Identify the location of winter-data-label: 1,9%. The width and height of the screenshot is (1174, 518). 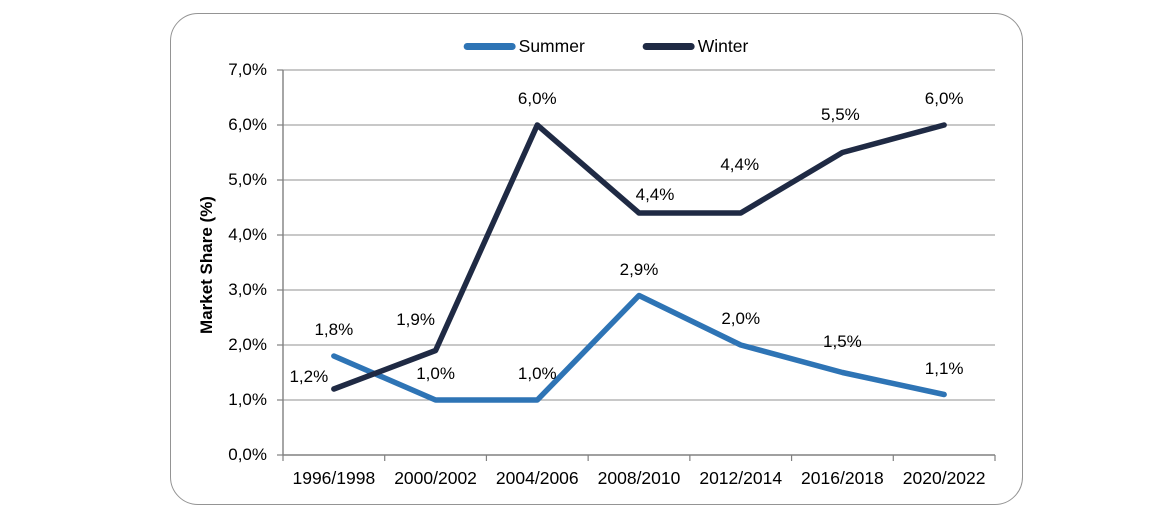
(415, 319).